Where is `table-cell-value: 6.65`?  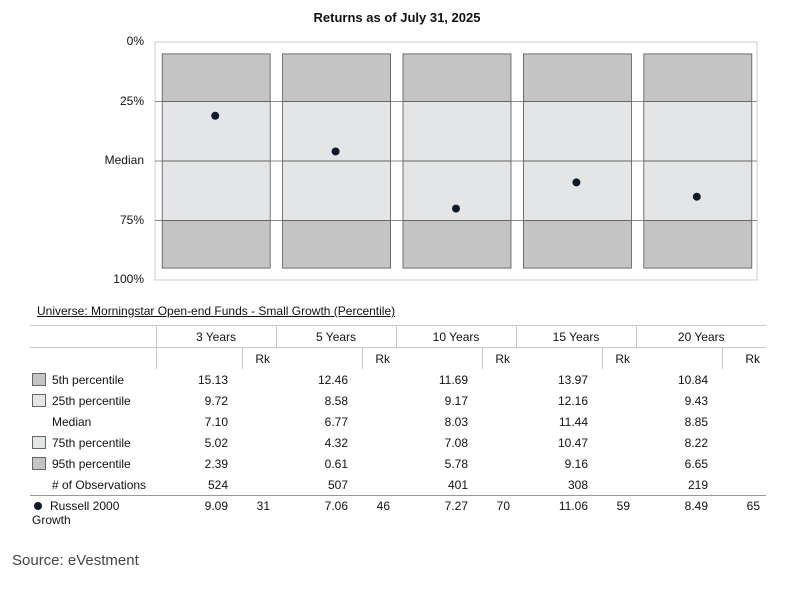
table-cell-value: 6.65 is located at coordinates (696, 463).